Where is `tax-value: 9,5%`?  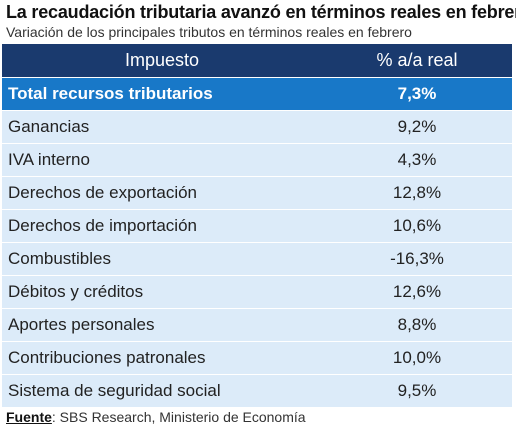 tax-value: 9,5% is located at coordinates (417, 390).